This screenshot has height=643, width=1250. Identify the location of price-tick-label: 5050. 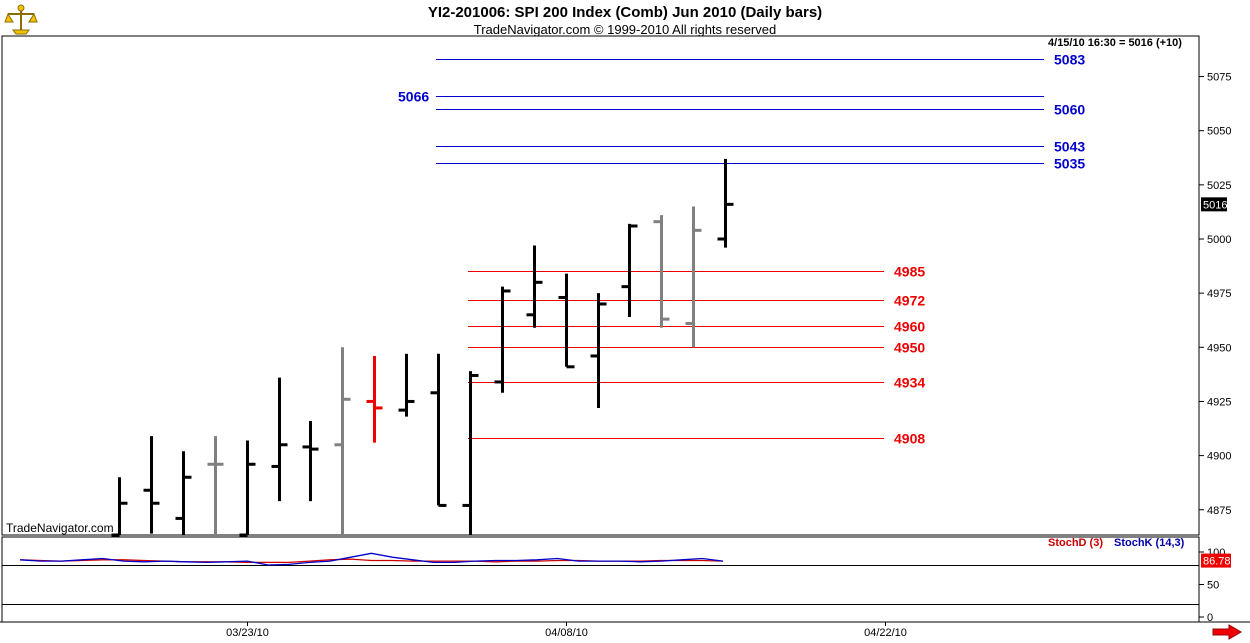
(1219, 132).